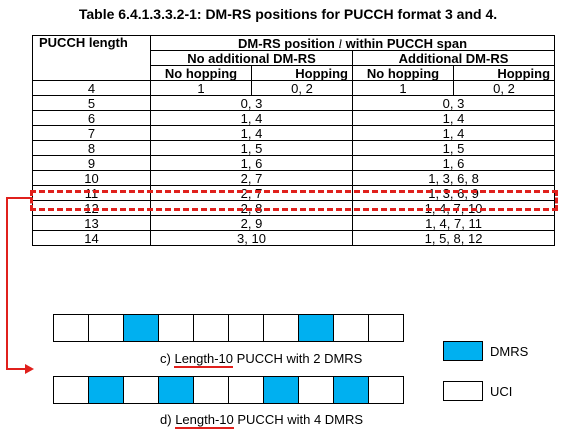 This screenshot has width=576, height=433. I want to click on legend-dmrs-label: DMRS, so click(509, 351).